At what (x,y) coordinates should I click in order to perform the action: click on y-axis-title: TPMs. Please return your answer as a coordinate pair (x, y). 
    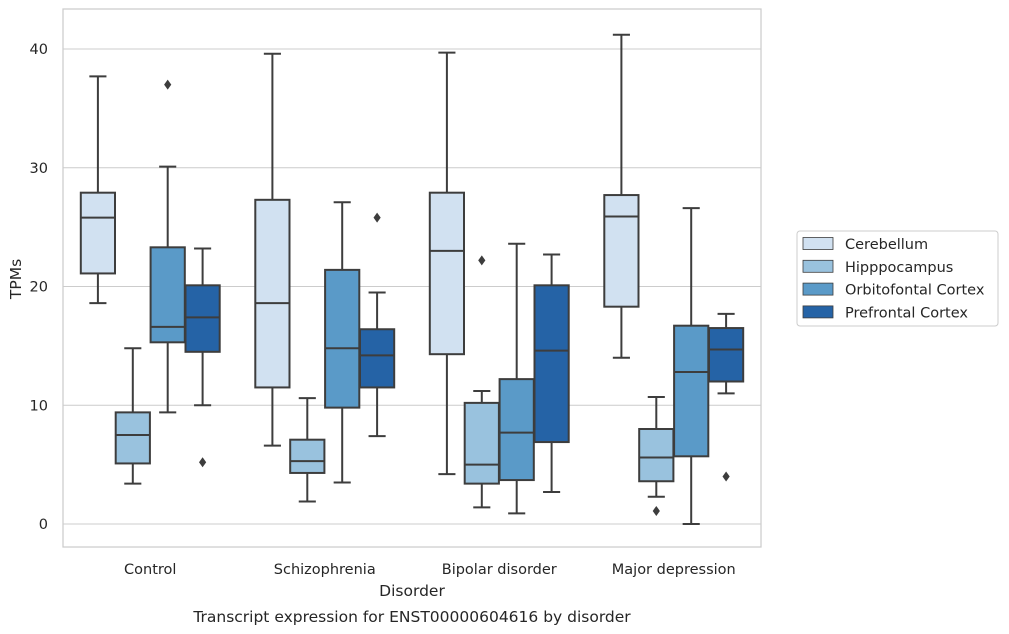
    Looking at the image, I should click on (16, 279).